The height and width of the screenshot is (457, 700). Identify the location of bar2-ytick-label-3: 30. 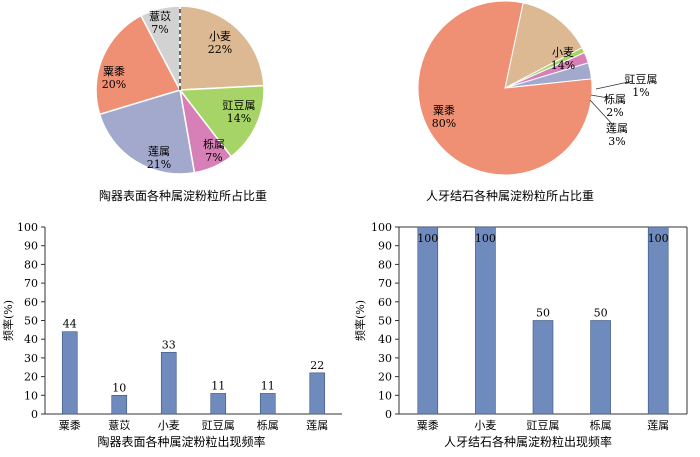
(385, 358).